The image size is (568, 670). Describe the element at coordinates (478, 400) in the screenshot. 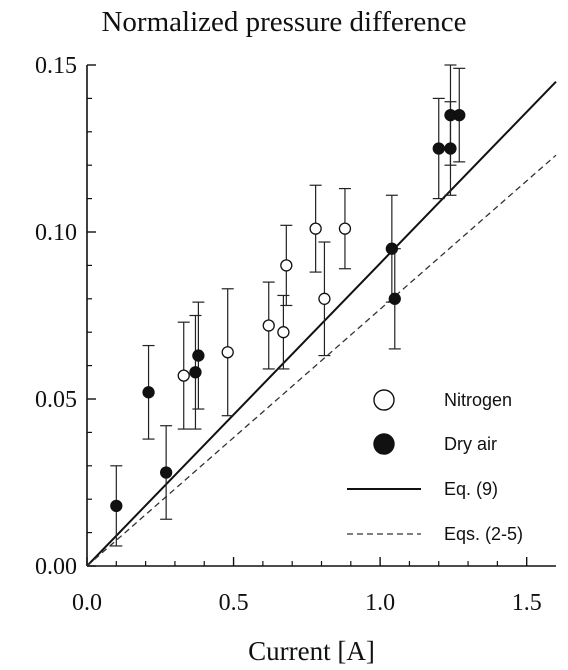

I see `legend-label: Nitrogen` at that location.